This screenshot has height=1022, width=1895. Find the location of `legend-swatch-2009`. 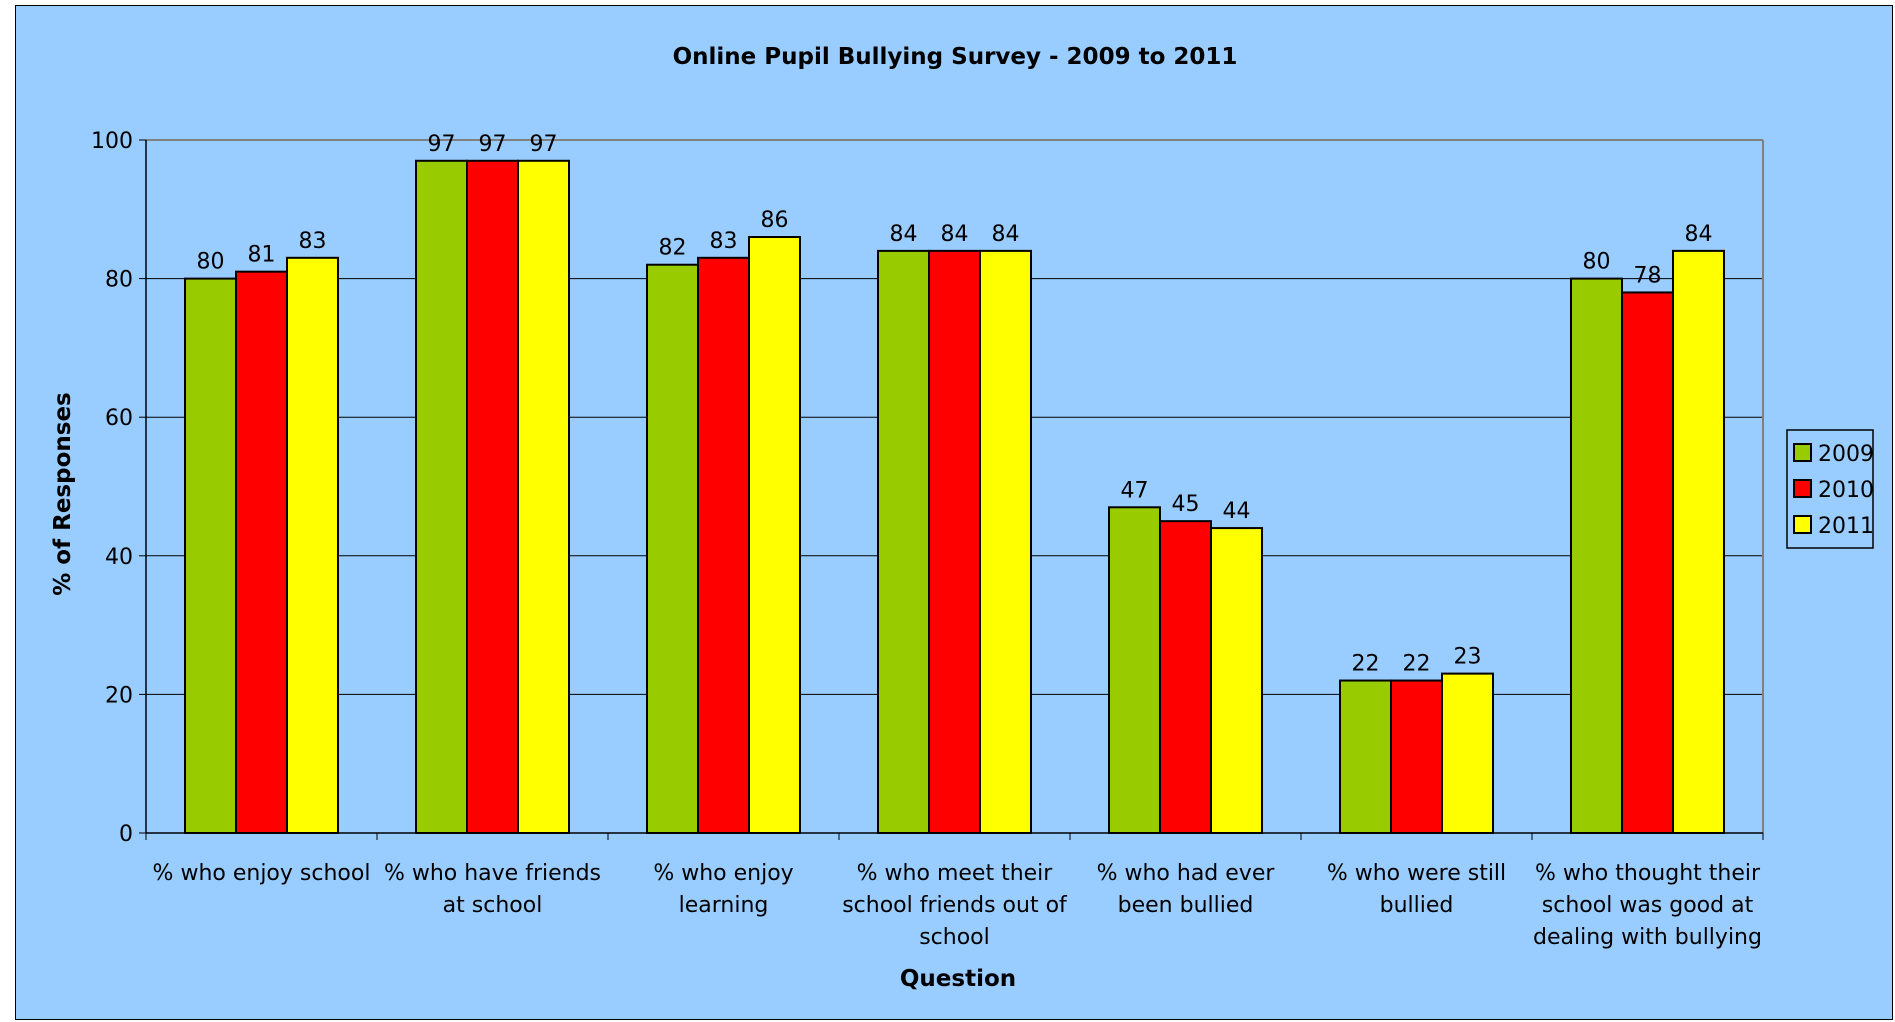

legend-swatch-2009 is located at coordinates (1802, 452).